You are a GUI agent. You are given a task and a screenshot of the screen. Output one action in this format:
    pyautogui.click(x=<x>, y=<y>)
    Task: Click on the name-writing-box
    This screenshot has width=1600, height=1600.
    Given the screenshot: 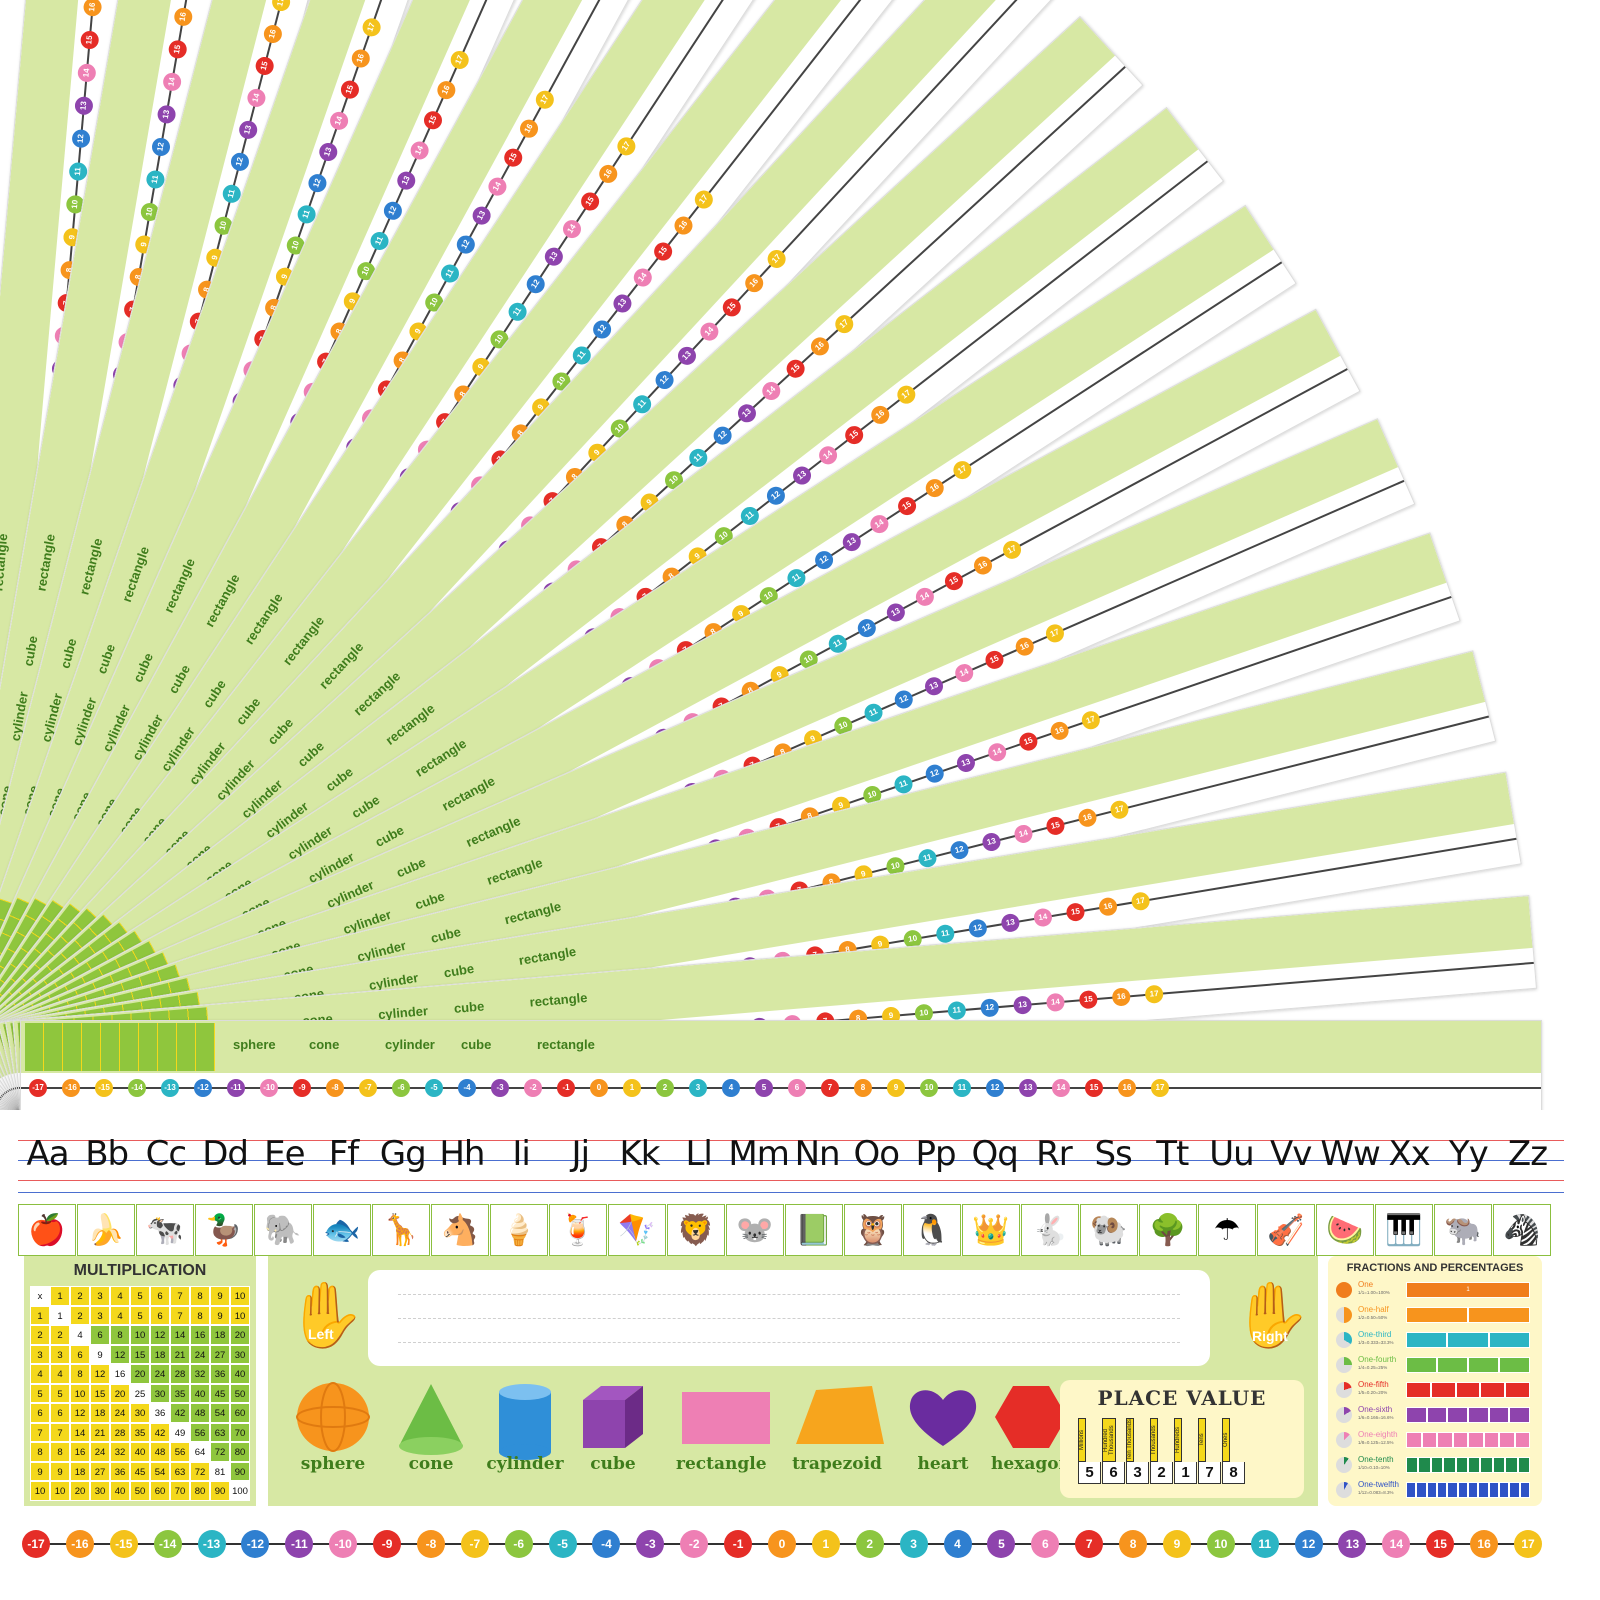 What is the action you would take?
    pyautogui.click(x=789, y=1318)
    